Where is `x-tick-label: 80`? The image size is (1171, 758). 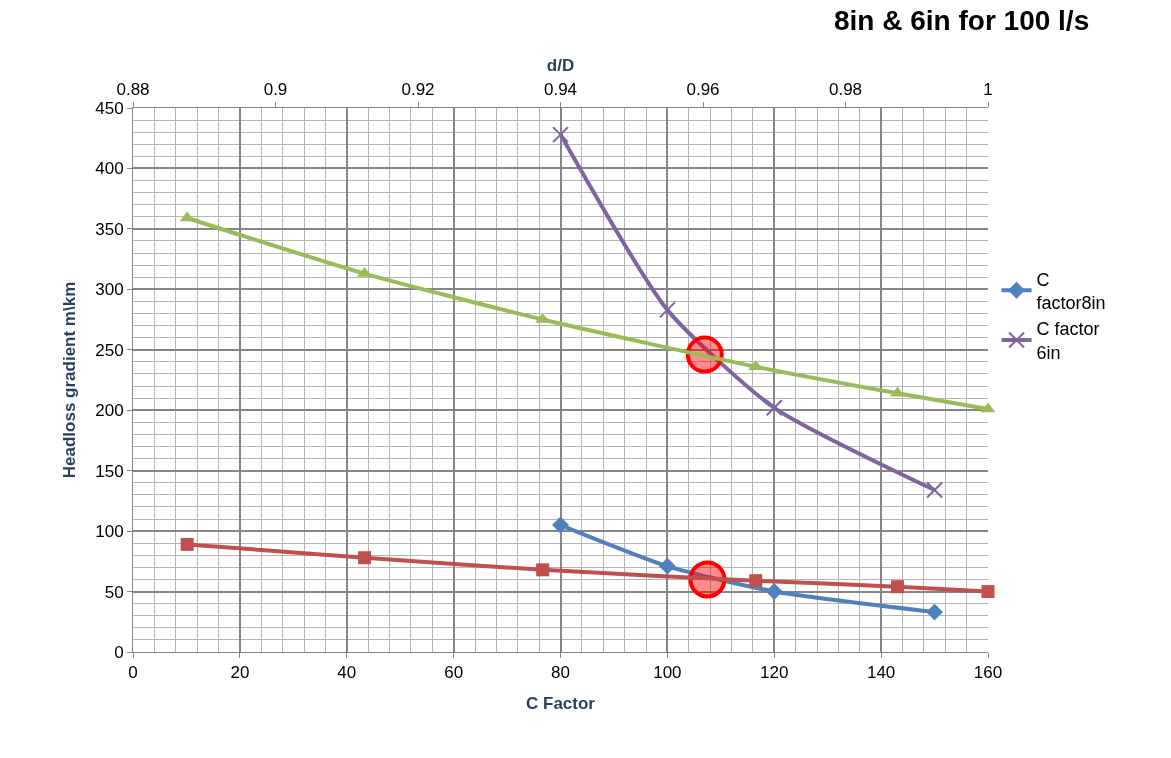 x-tick-label: 80 is located at coordinates (560, 673).